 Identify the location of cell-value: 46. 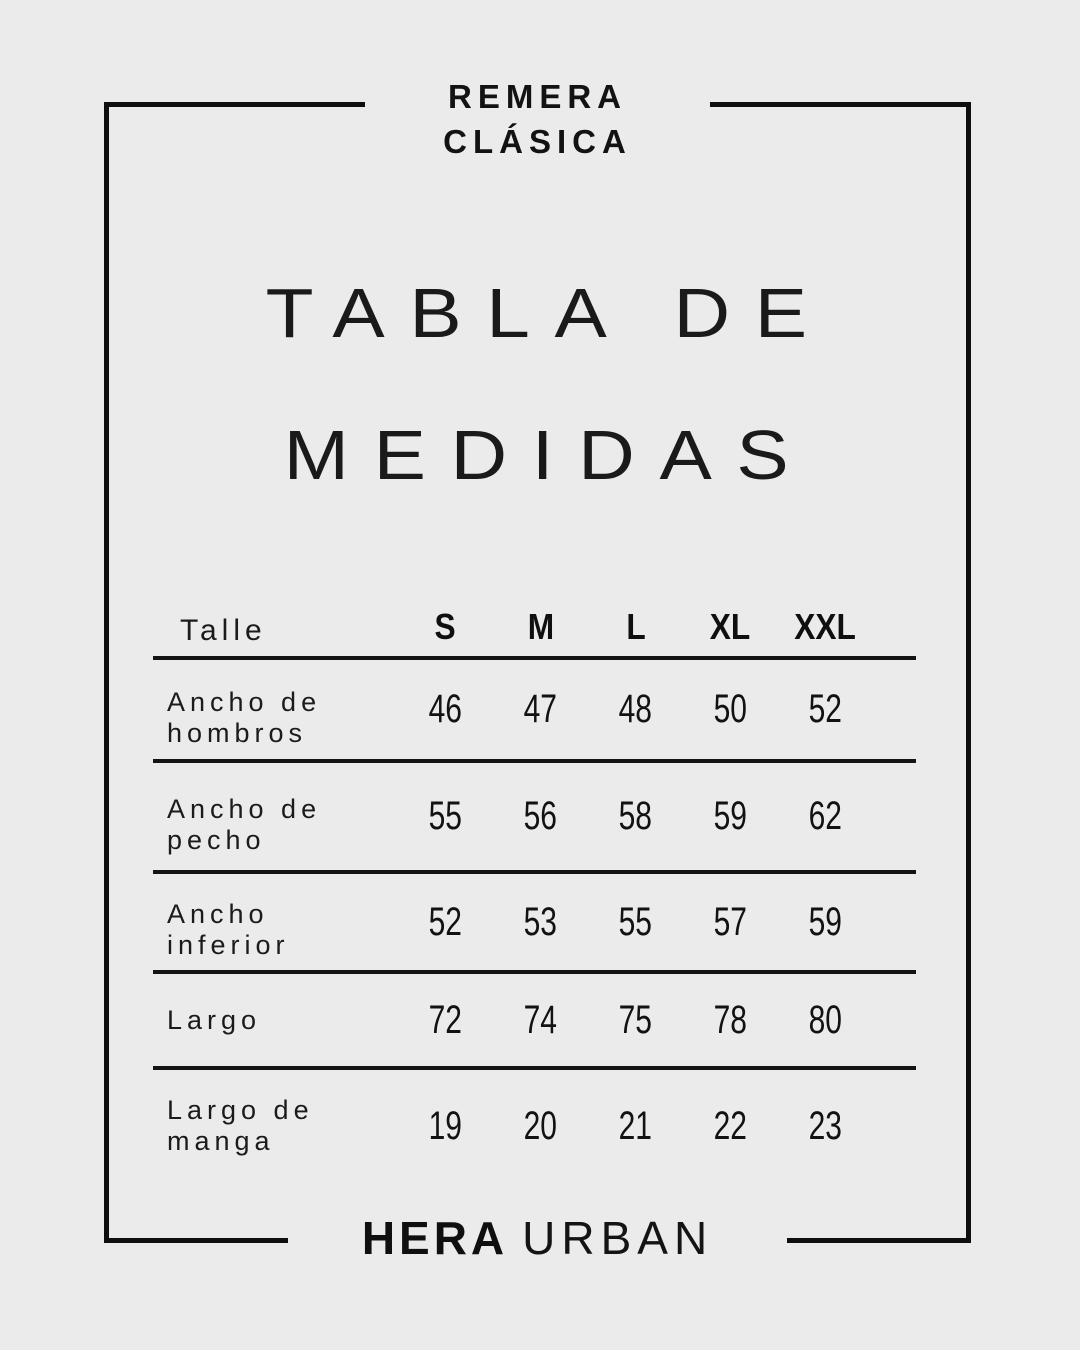
(445, 709).